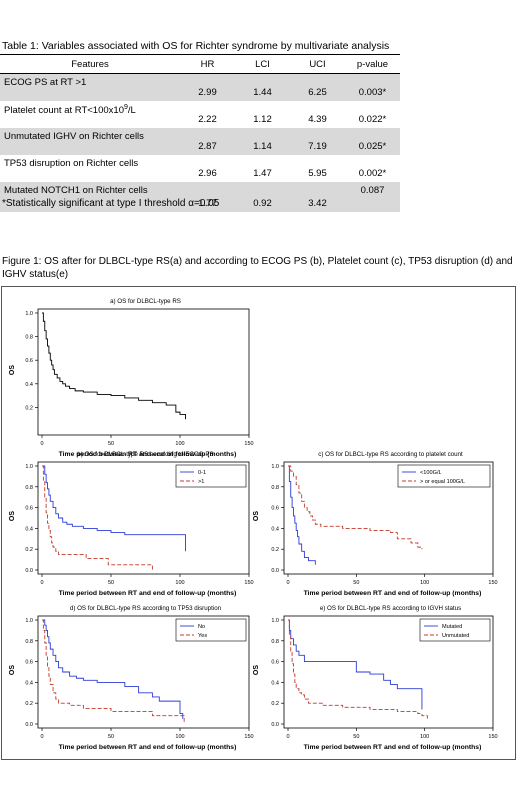 Image resolution: width=520 pixels, height=810 pixels. I want to click on lci-cell: 1.14, so click(262, 141).